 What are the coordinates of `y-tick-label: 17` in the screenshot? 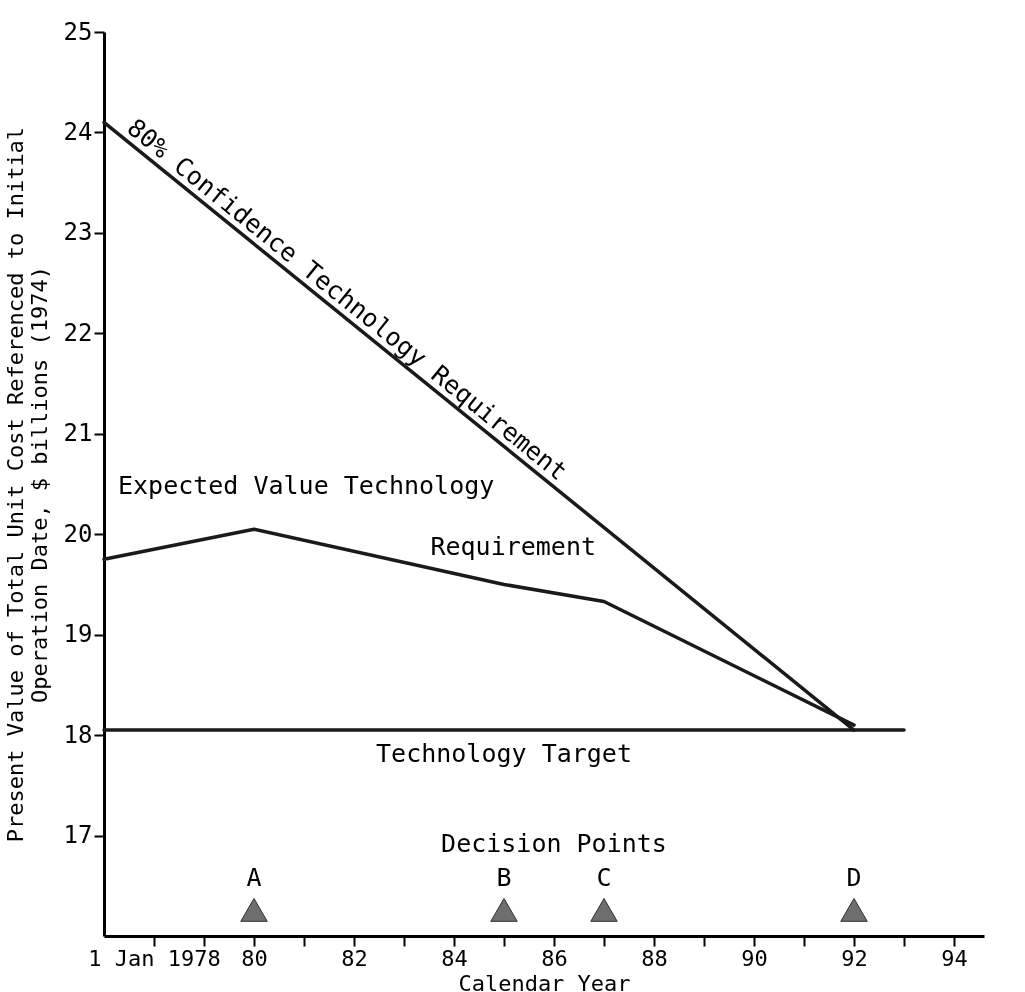 It's located at (78, 835).